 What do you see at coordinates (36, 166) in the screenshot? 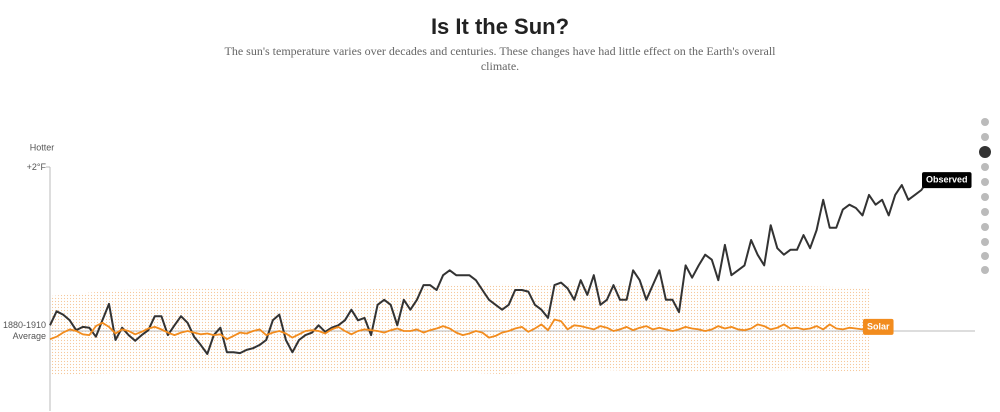
I see `y-tick-label: +2°F` at bounding box center [36, 166].